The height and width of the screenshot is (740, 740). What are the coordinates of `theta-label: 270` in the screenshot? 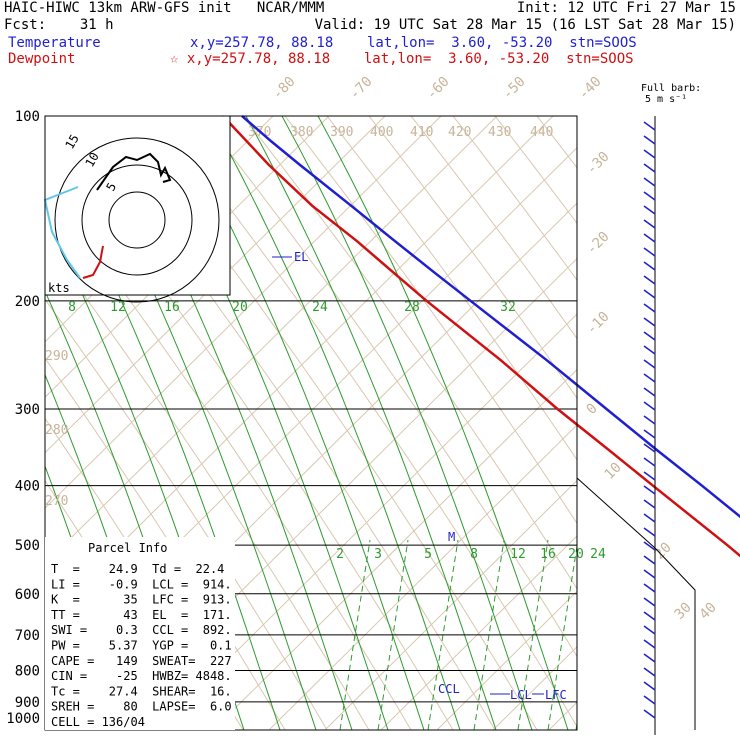 It's located at (56, 501).